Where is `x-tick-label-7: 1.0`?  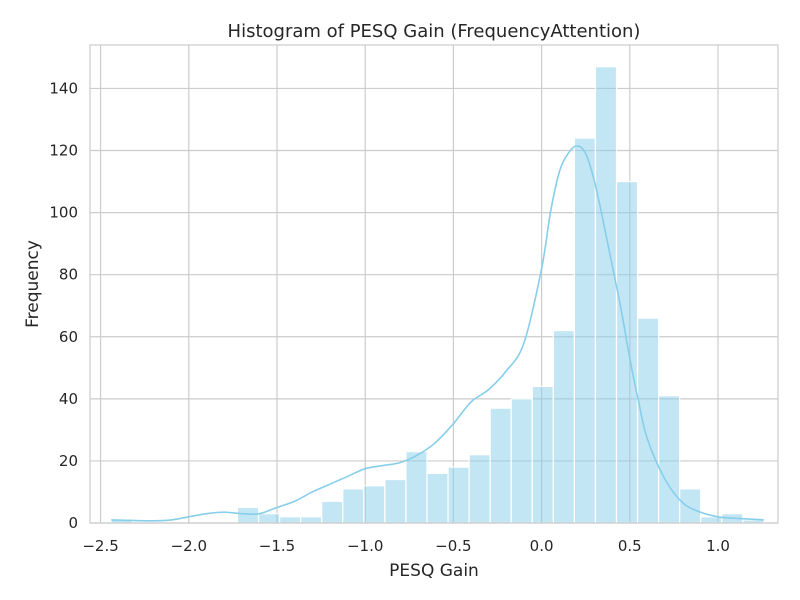
x-tick-label-7: 1.0 is located at coordinates (718, 546).